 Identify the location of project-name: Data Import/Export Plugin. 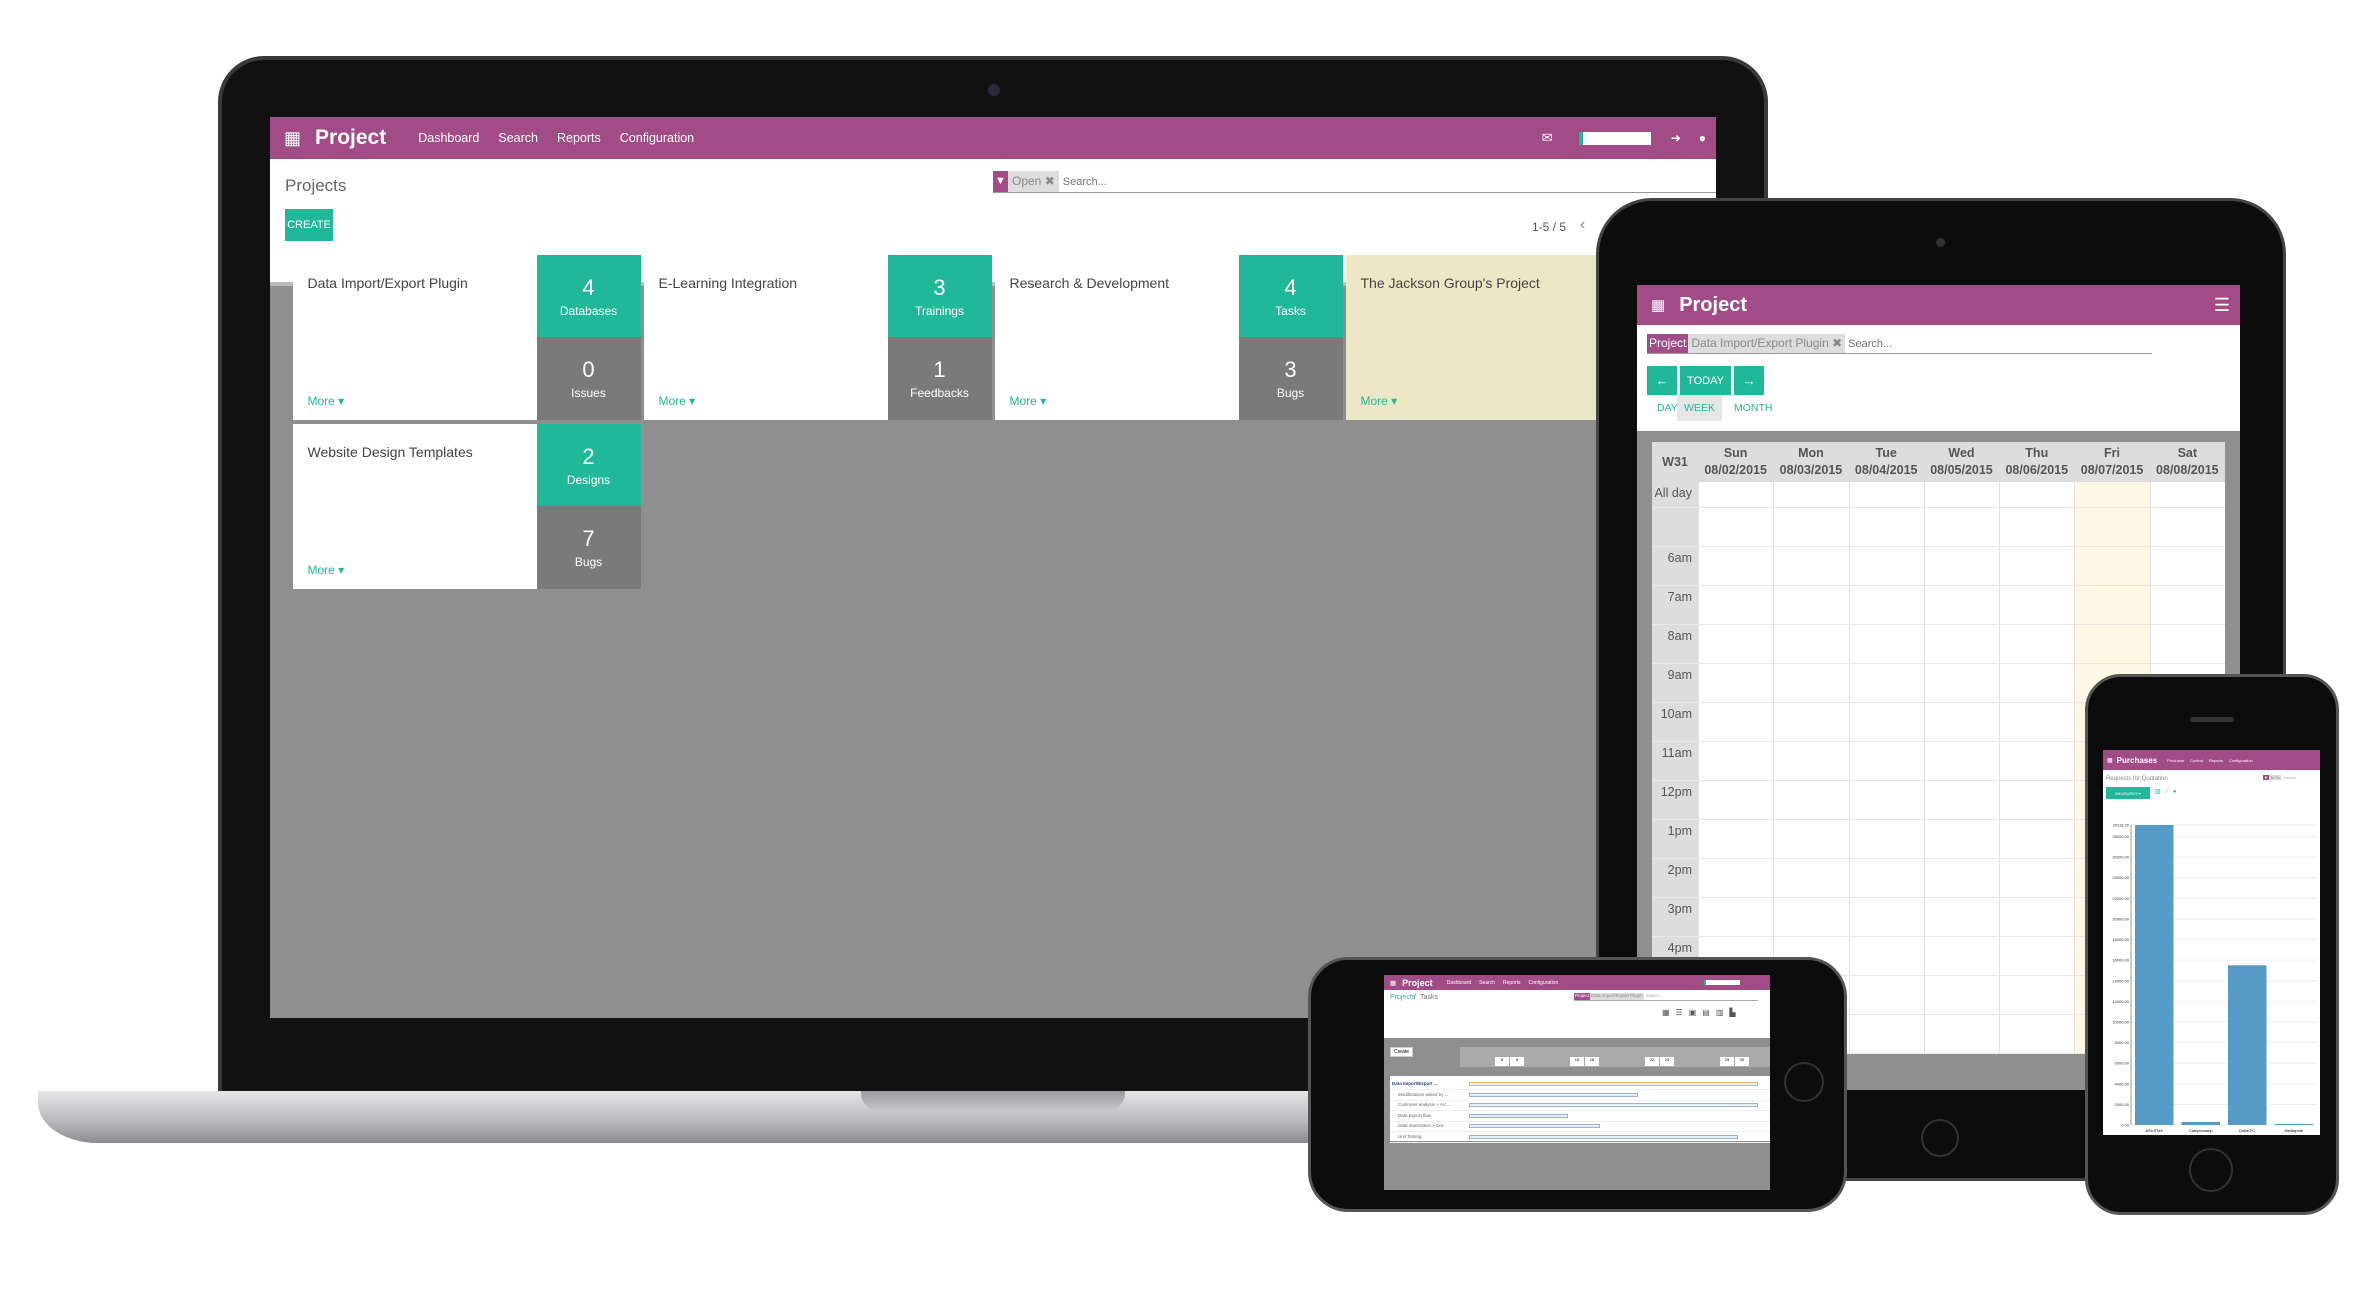
(387, 282).